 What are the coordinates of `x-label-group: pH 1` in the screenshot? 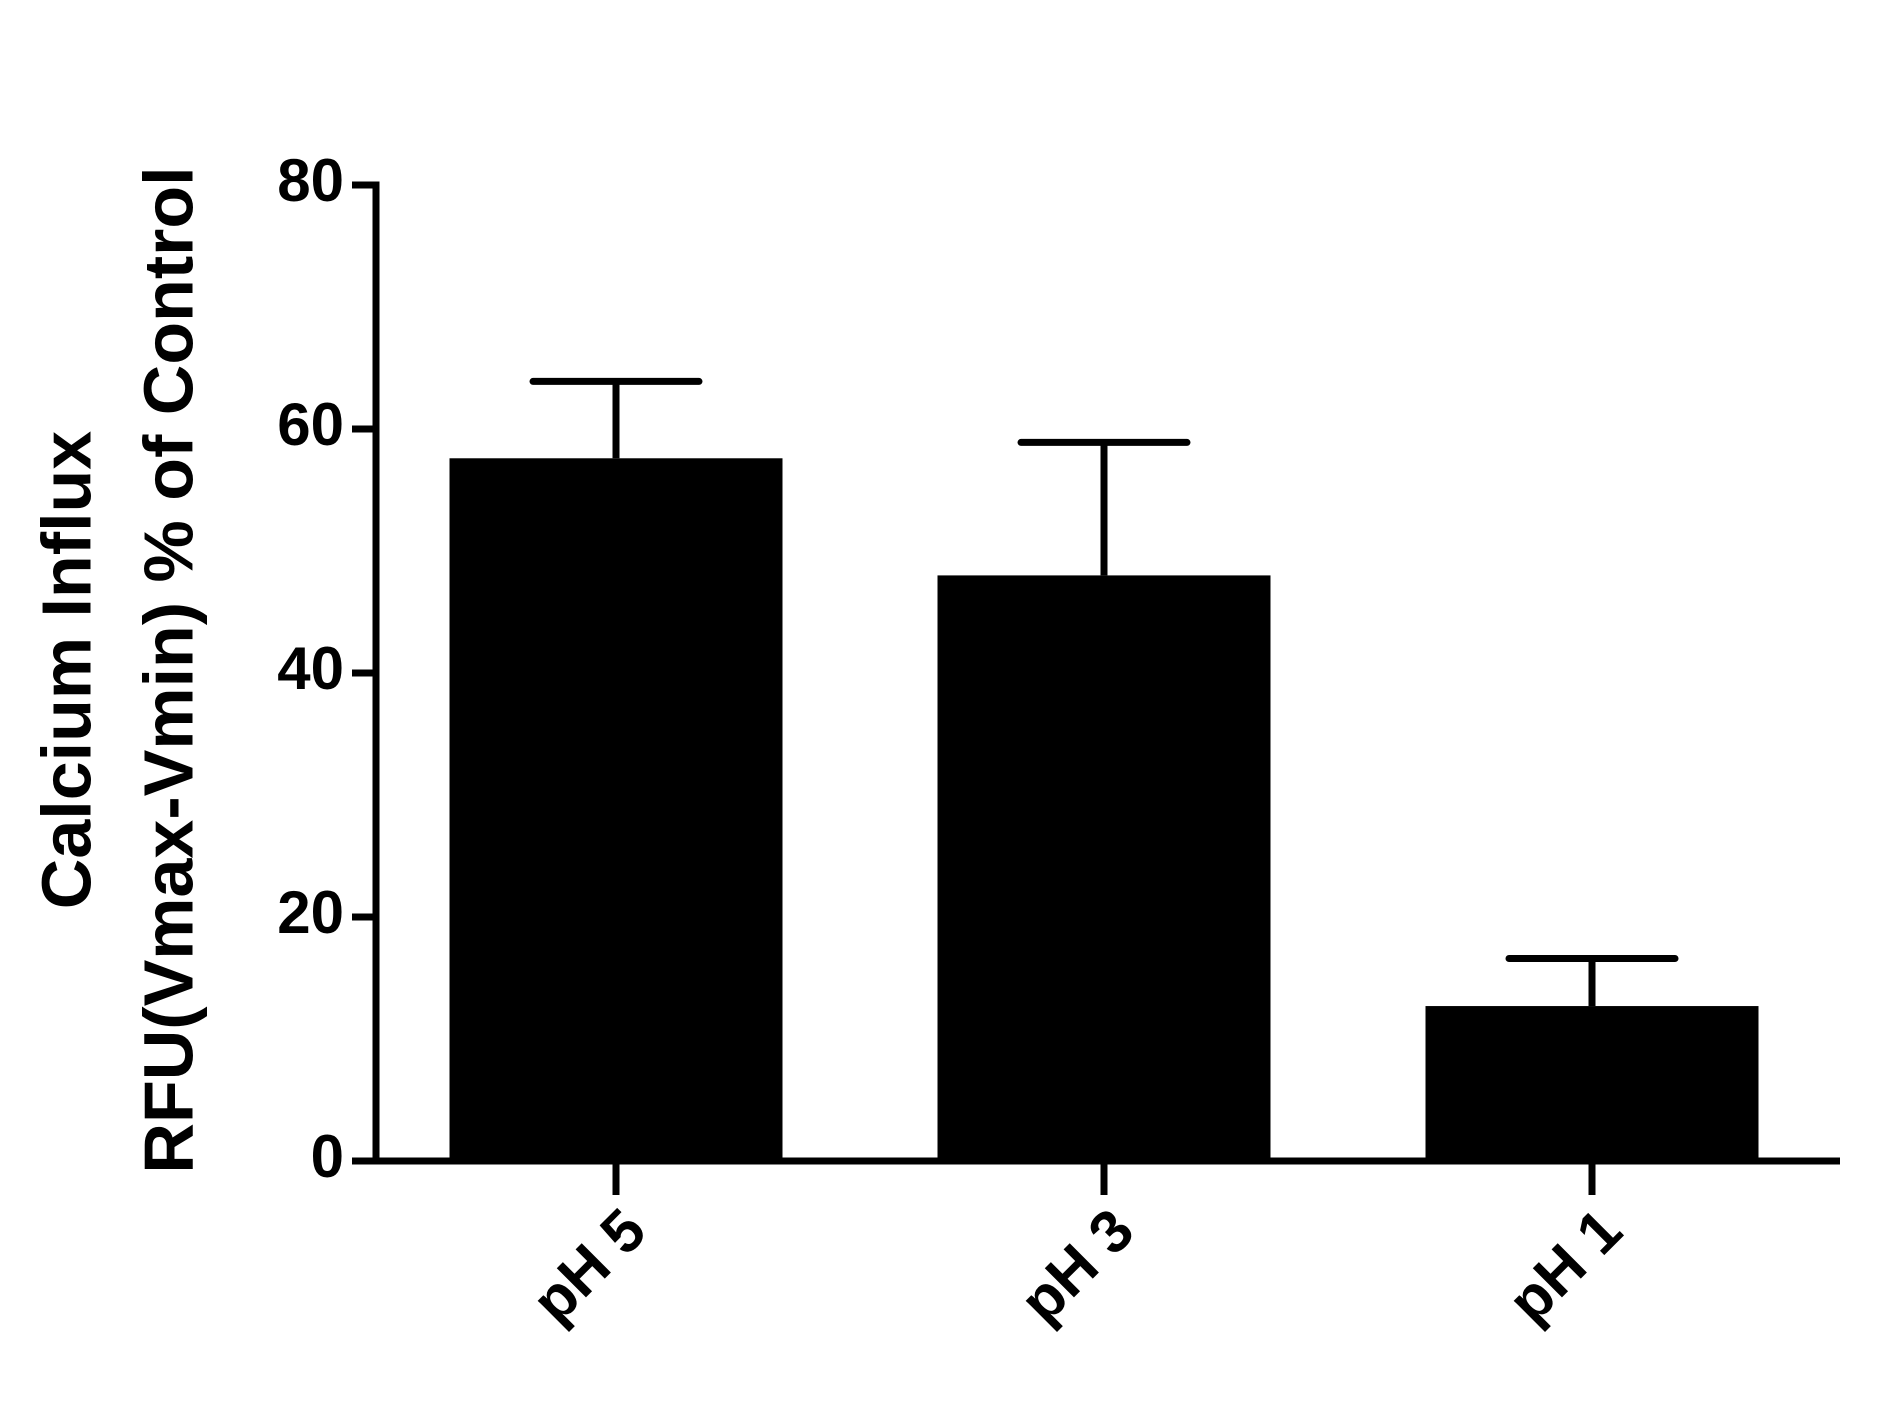 It's located at (1564, 1265).